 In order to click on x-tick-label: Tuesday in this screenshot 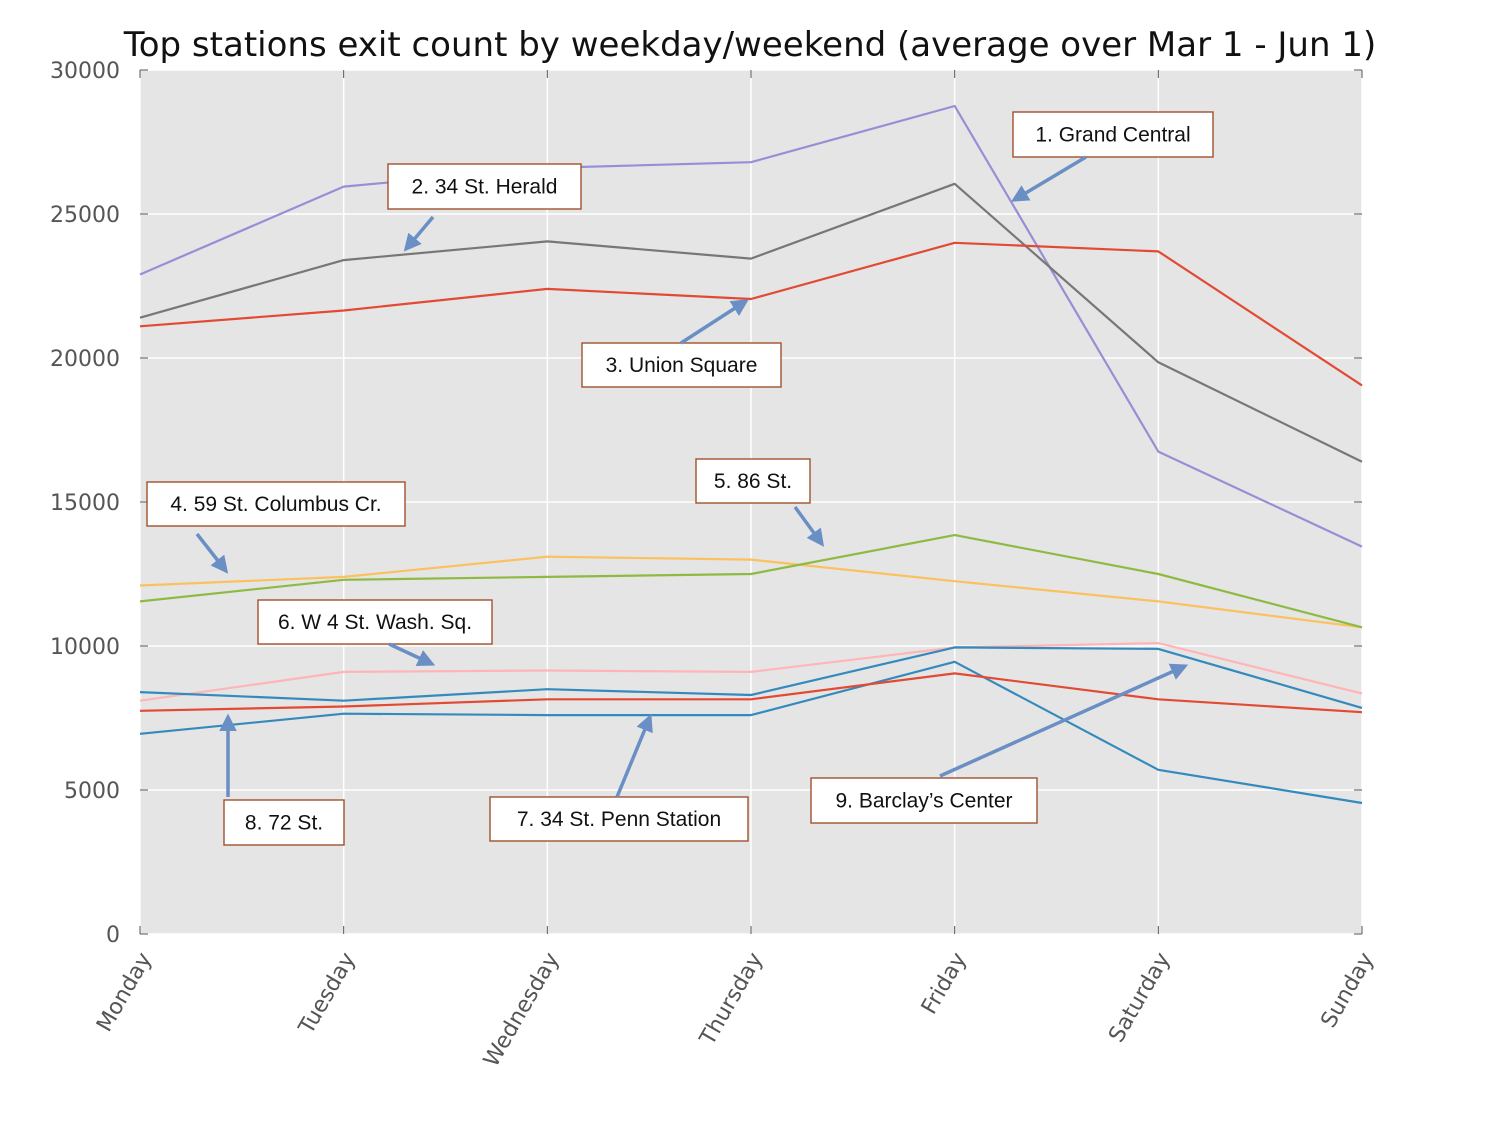, I will do `click(327, 994)`.